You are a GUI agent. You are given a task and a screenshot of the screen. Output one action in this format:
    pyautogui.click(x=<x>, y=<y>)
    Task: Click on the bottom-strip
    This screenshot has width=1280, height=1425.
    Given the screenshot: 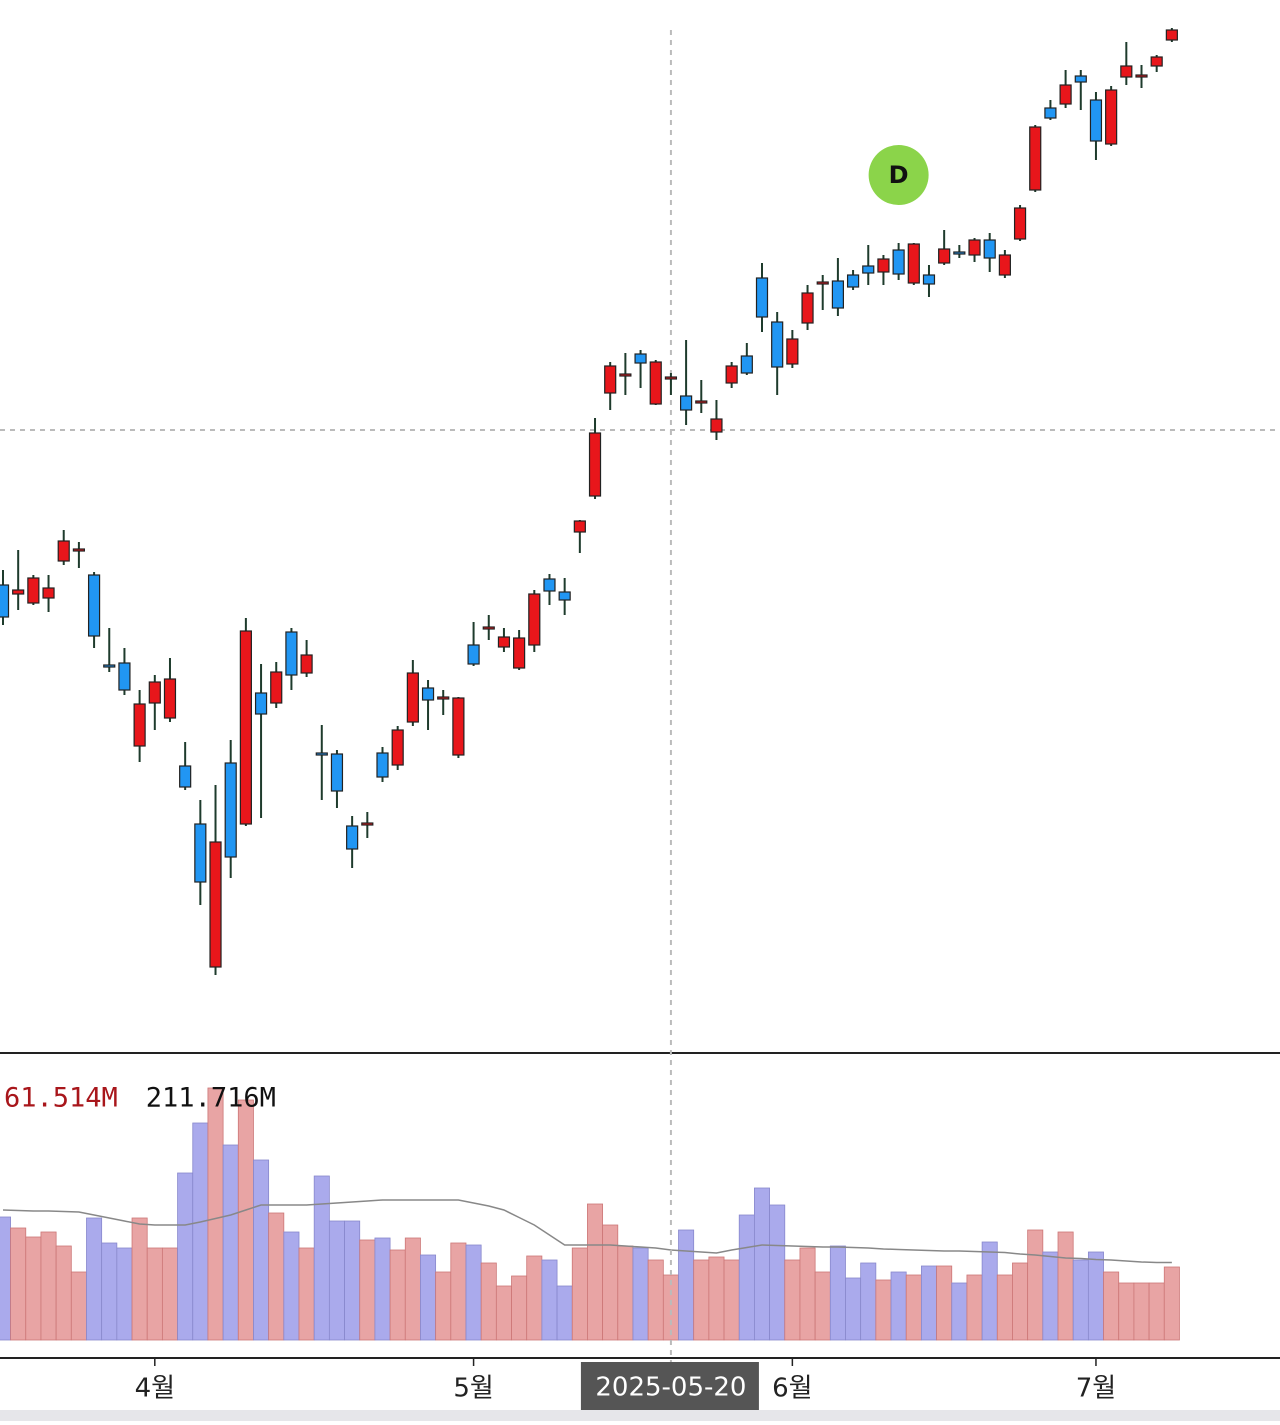 What is the action you would take?
    pyautogui.click(x=640, y=1415)
    